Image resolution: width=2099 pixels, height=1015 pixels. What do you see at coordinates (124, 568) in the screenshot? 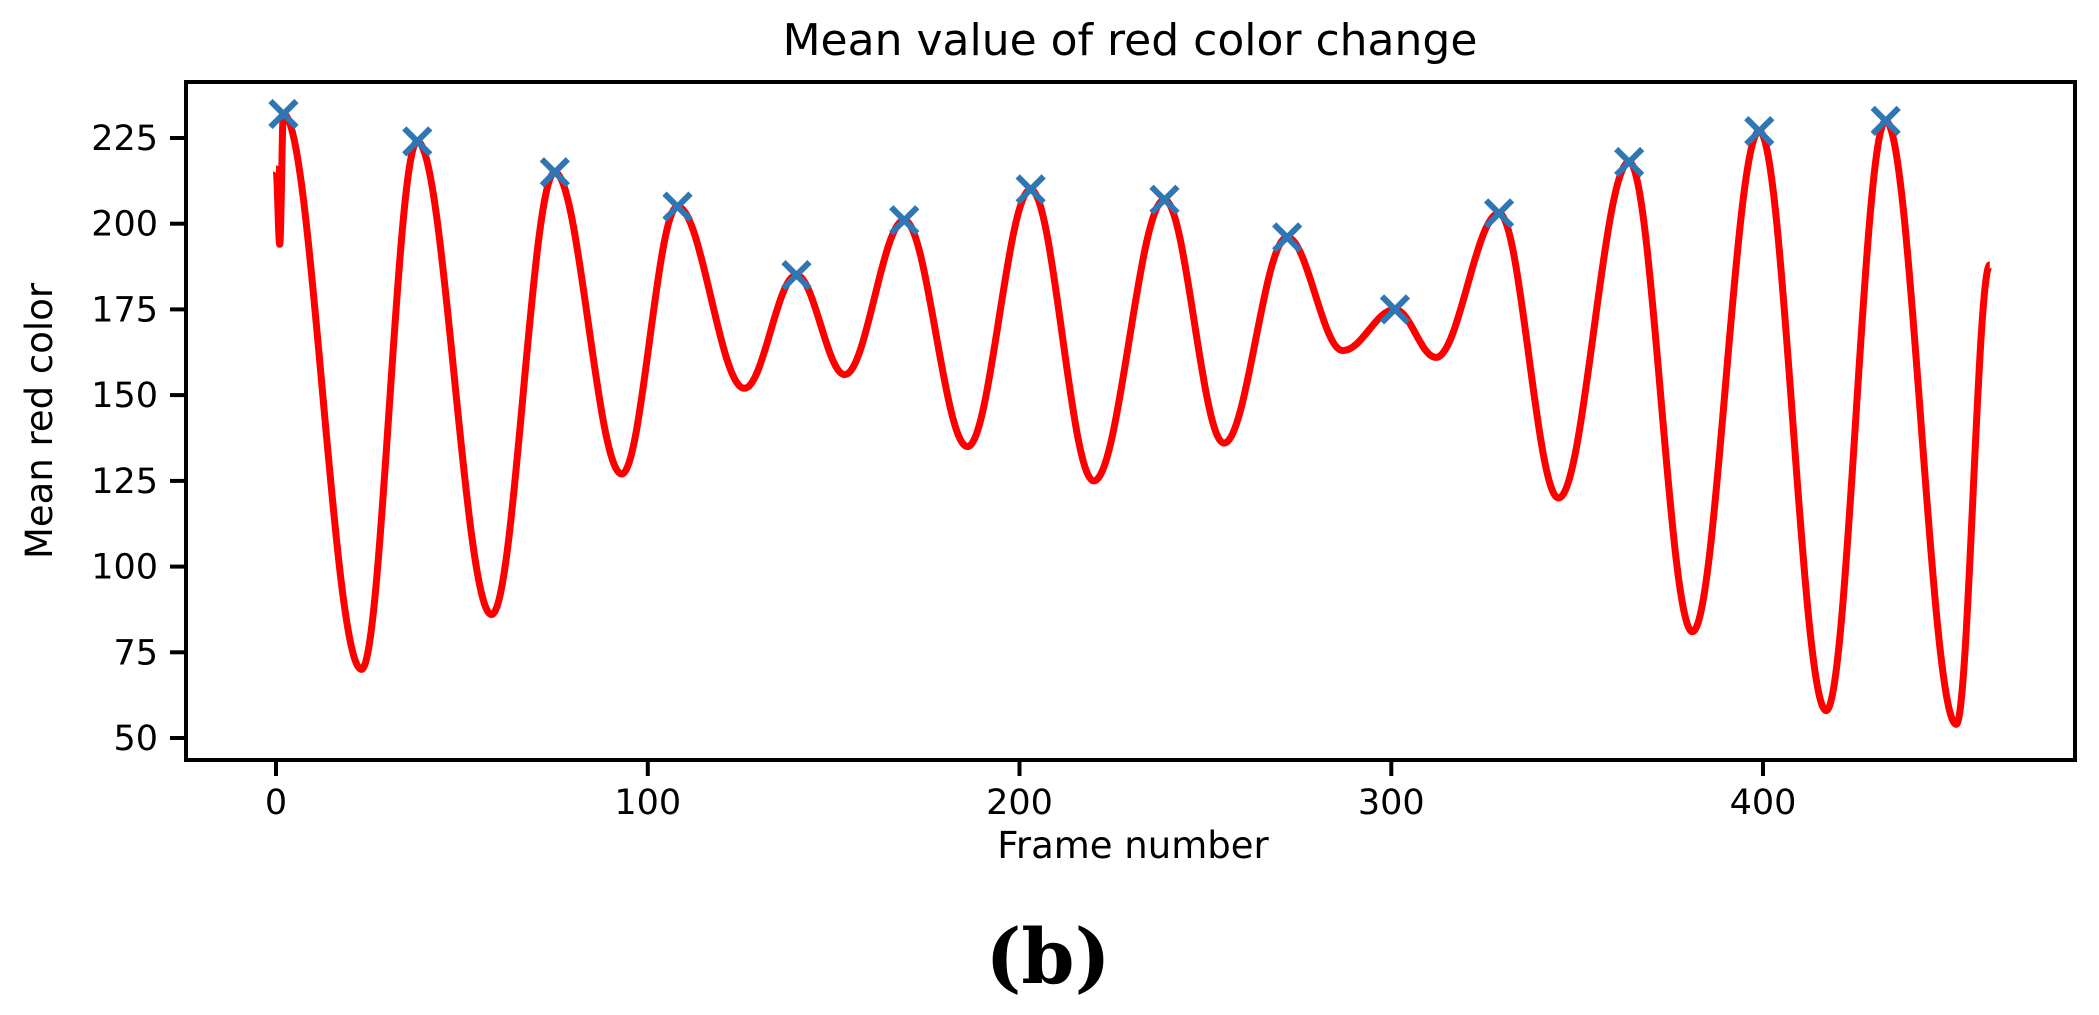
I see `y-tick-label: 100` at bounding box center [124, 568].